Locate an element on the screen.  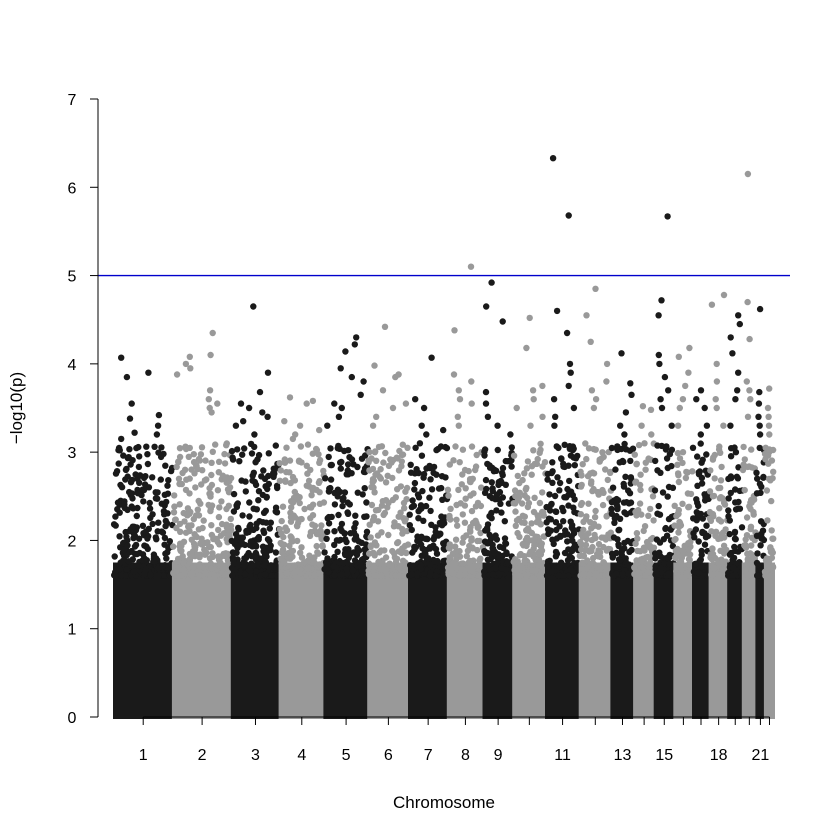
x-tick-label: 6 is located at coordinates (388, 755).